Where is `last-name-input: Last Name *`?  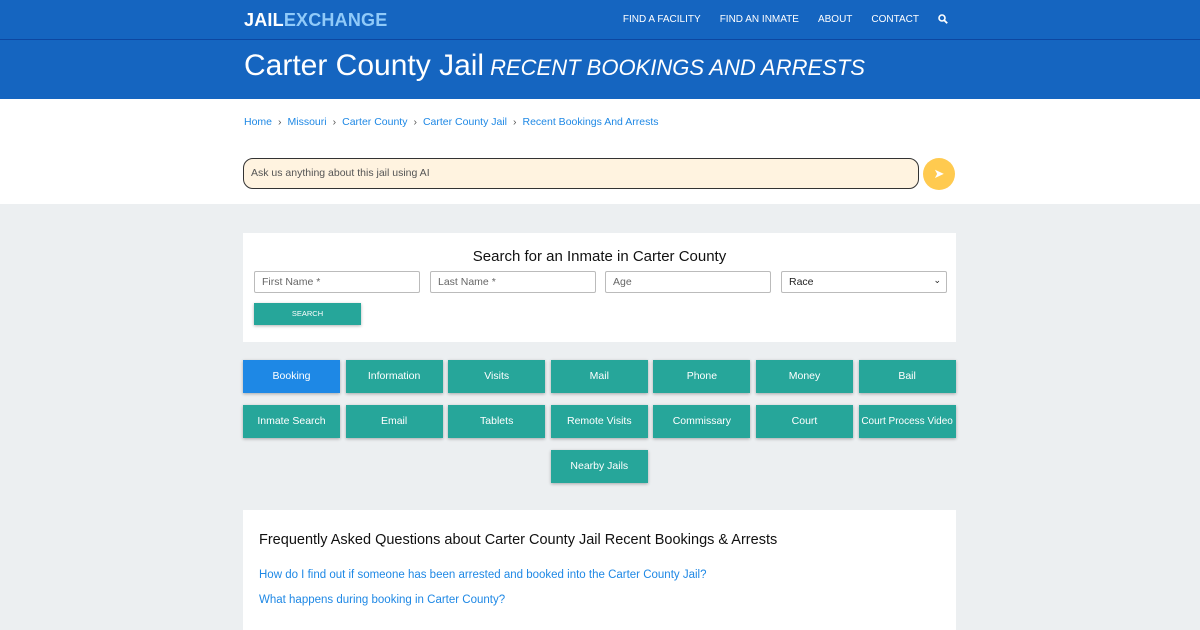
last-name-input: Last Name * is located at coordinates (513, 282).